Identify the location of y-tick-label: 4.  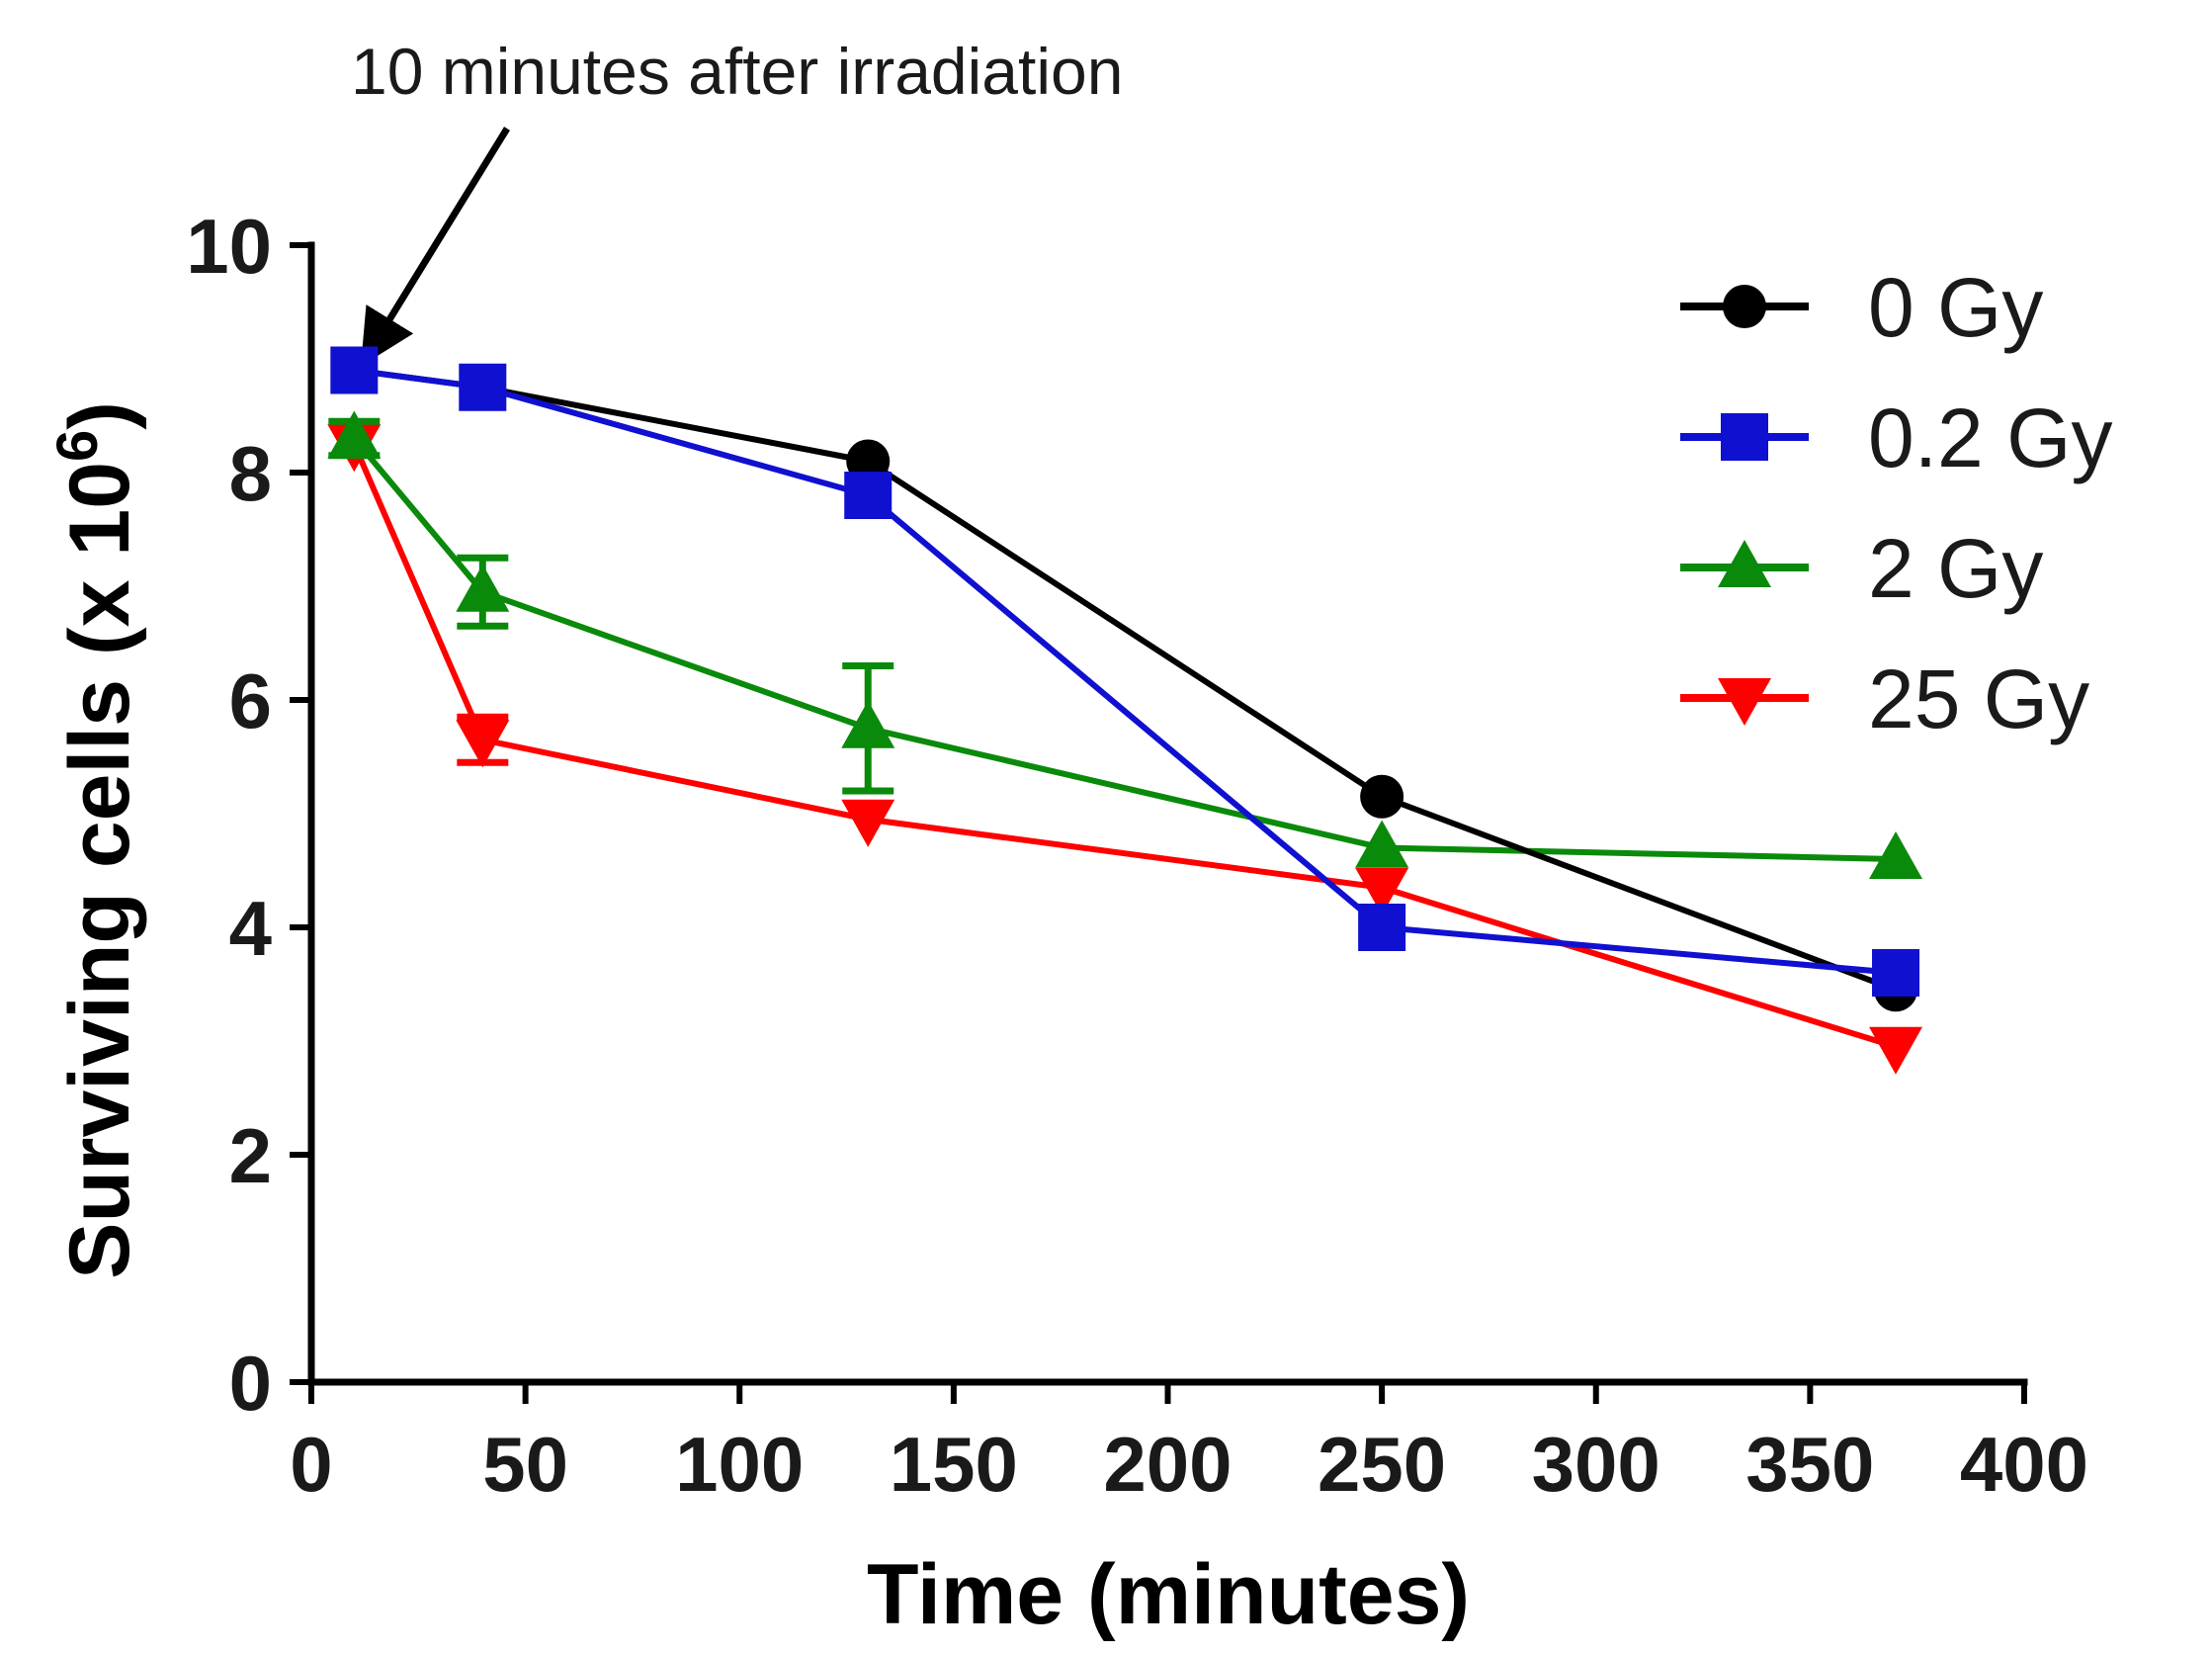
(250, 928).